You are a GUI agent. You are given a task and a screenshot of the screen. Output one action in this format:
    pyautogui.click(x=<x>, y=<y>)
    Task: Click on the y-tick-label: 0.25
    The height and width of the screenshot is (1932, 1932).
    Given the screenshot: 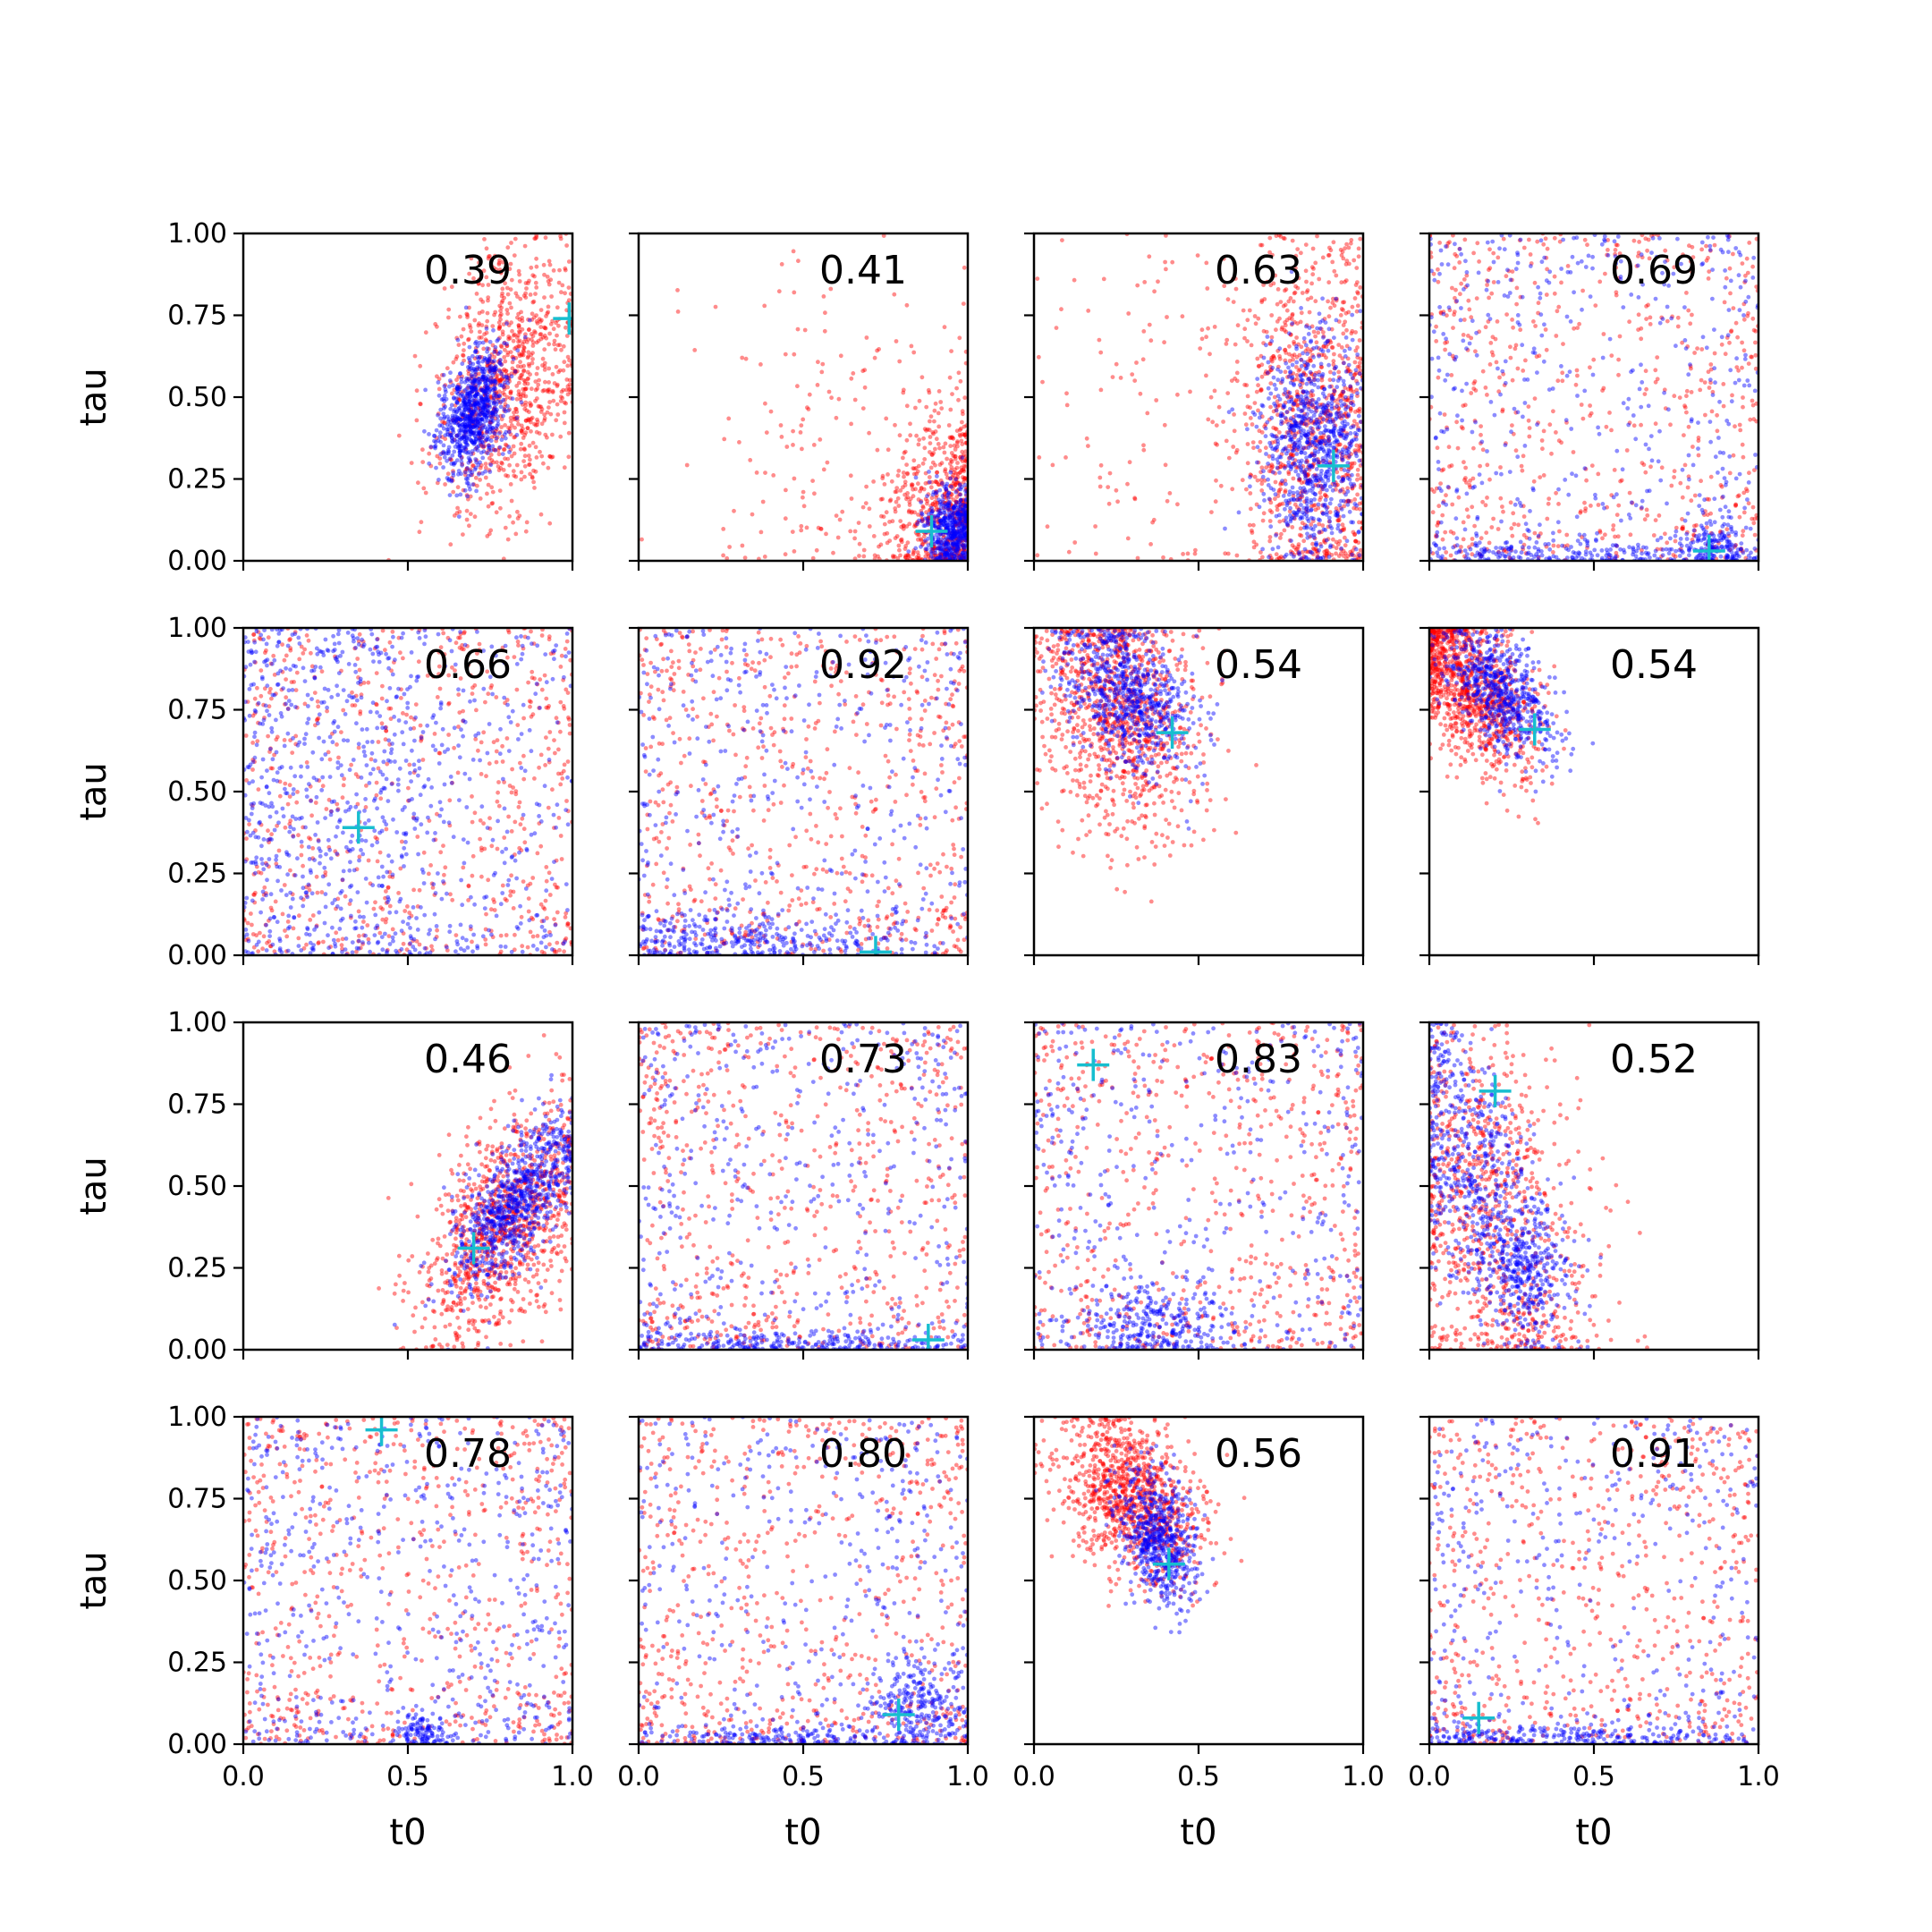 What is the action you would take?
    pyautogui.click(x=197, y=480)
    